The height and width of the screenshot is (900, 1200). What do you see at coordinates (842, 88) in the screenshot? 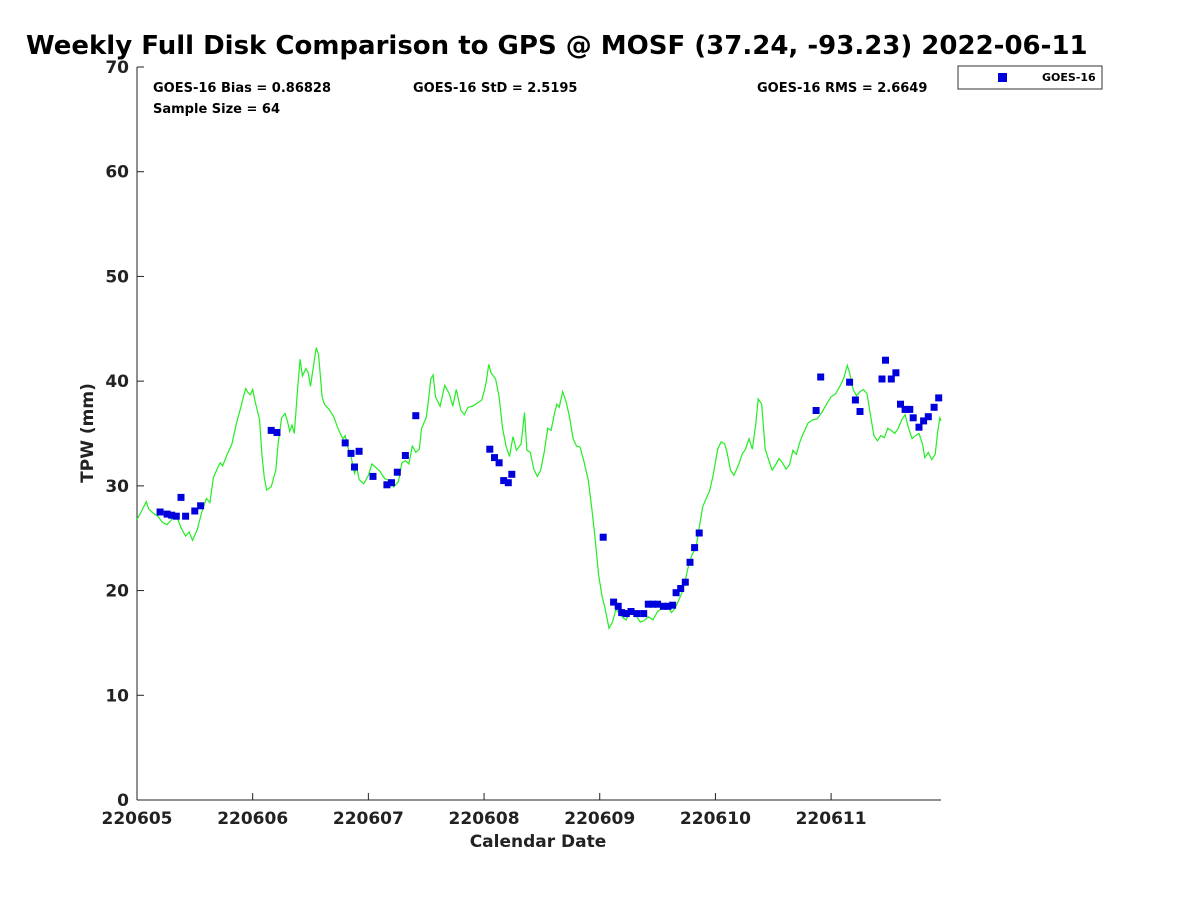
I see `rms-stat: GOES-16 RMS = 2.6649` at bounding box center [842, 88].